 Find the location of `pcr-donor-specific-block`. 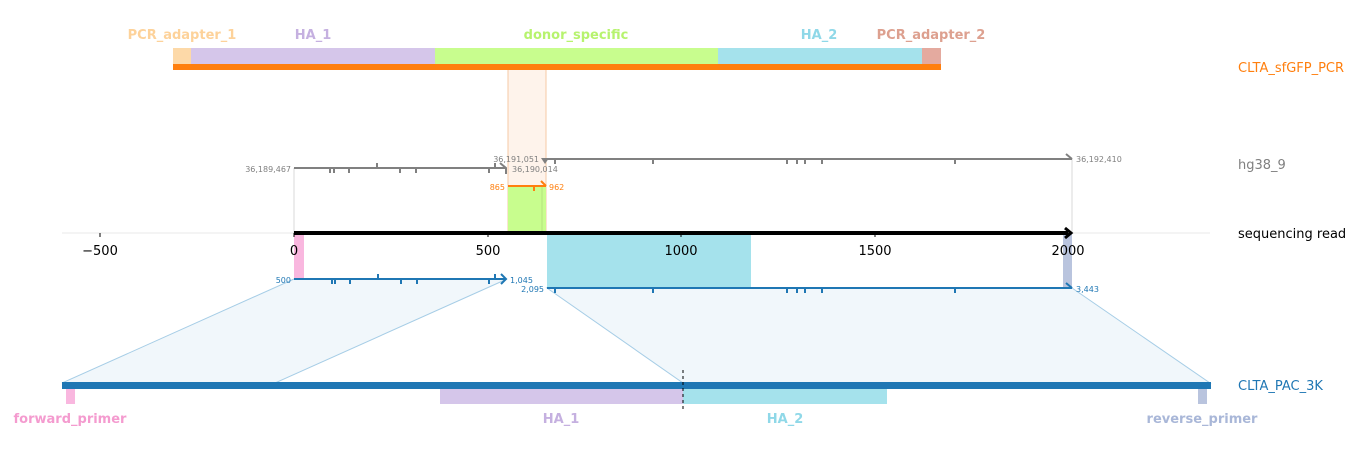

pcr-donor-specific-block is located at coordinates (576, 56).